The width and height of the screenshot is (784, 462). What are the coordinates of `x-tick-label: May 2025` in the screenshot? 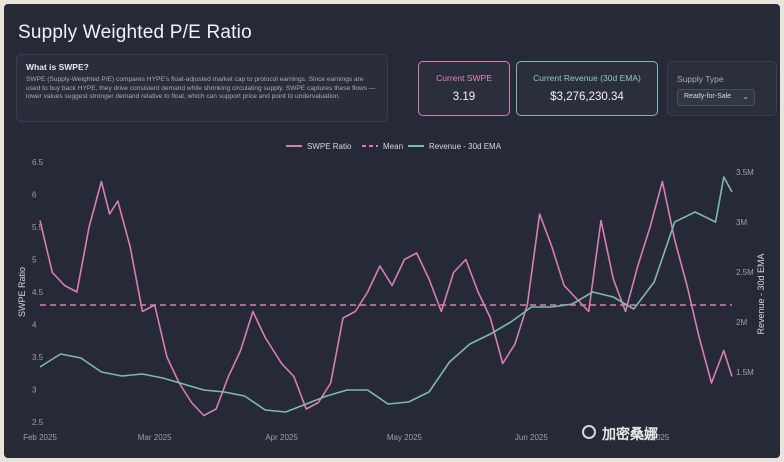 It's located at (405, 437).